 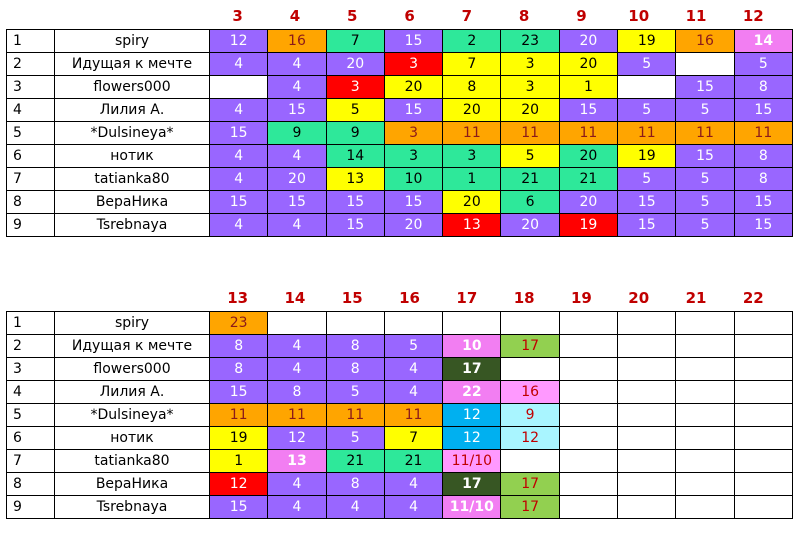 What do you see at coordinates (399, 41) in the screenshot?
I see `table-row: 1 spiry 12 16 7 15 2 23 20 19 16 14` at bounding box center [399, 41].